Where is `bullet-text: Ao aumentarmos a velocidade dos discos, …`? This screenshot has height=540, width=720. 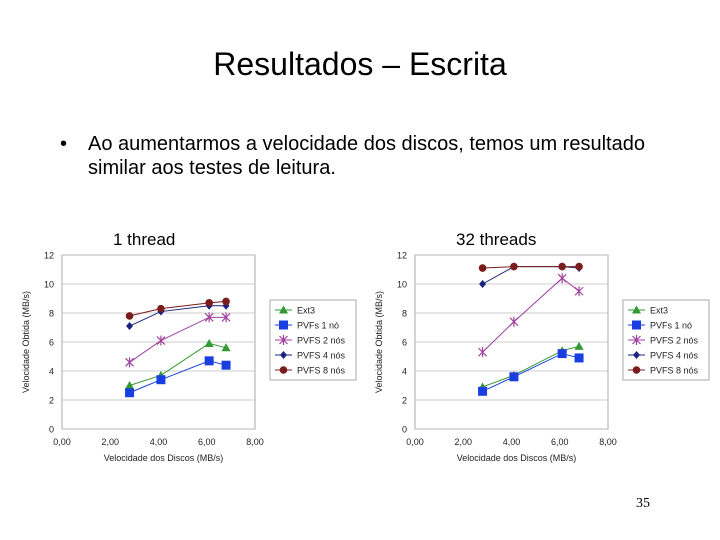
bullet-text: Ao aumentarmos a velocidade dos discos, … is located at coordinates (366, 156).